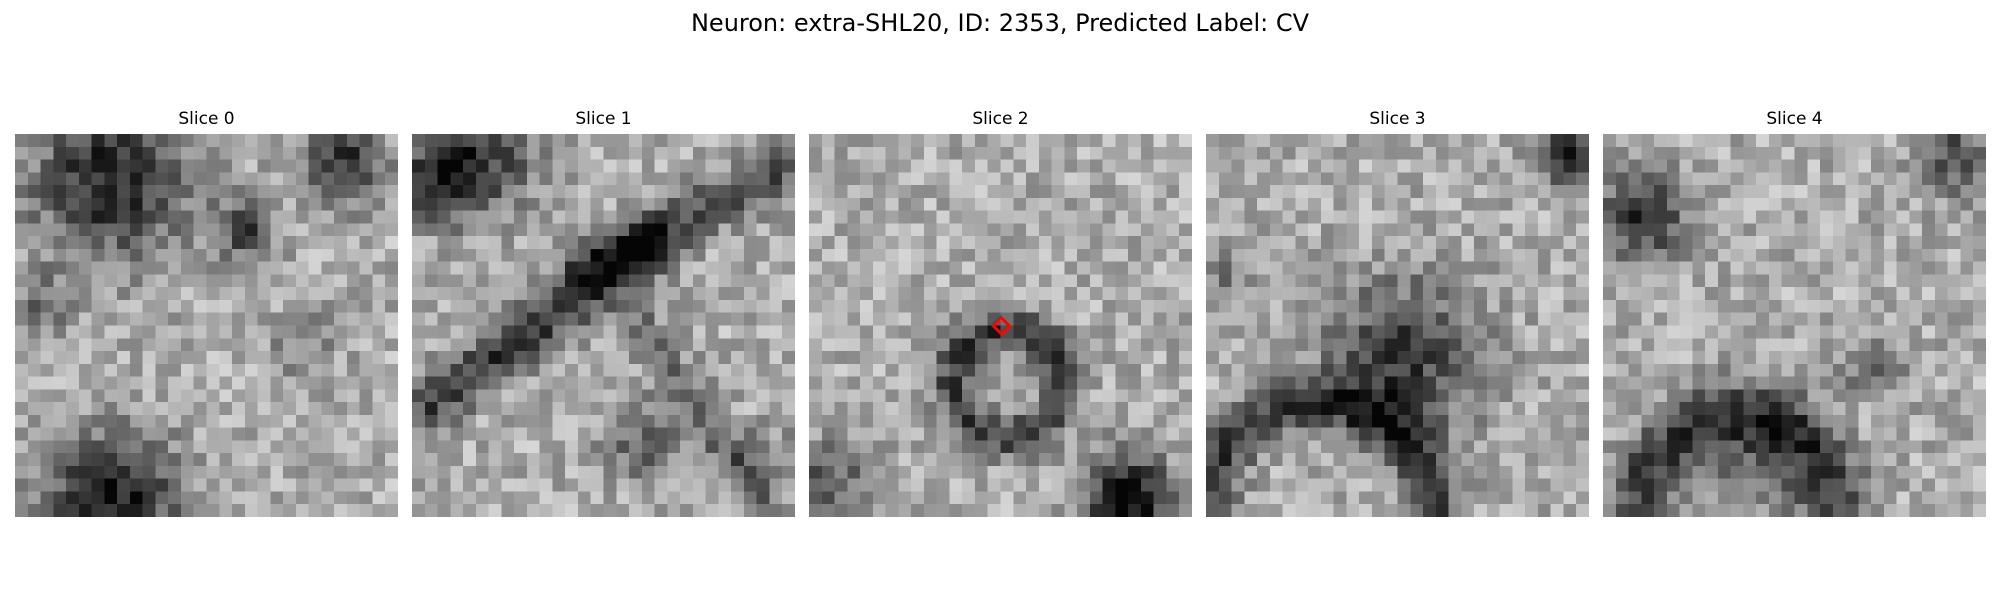 The height and width of the screenshot is (600, 2000). Describe the element at coordinates (603, 119) in the screenshot. I see `slice-label: Slice 1` at that location.